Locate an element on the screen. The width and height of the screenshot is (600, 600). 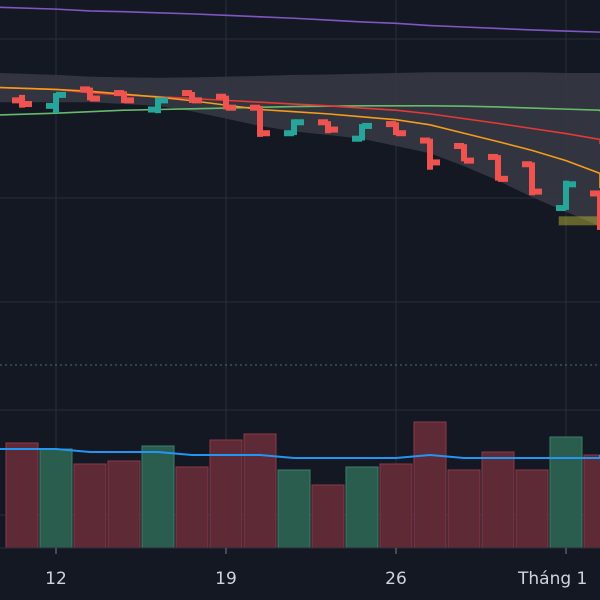
x-tick-label: 12 is located at coordinates (56, 579).